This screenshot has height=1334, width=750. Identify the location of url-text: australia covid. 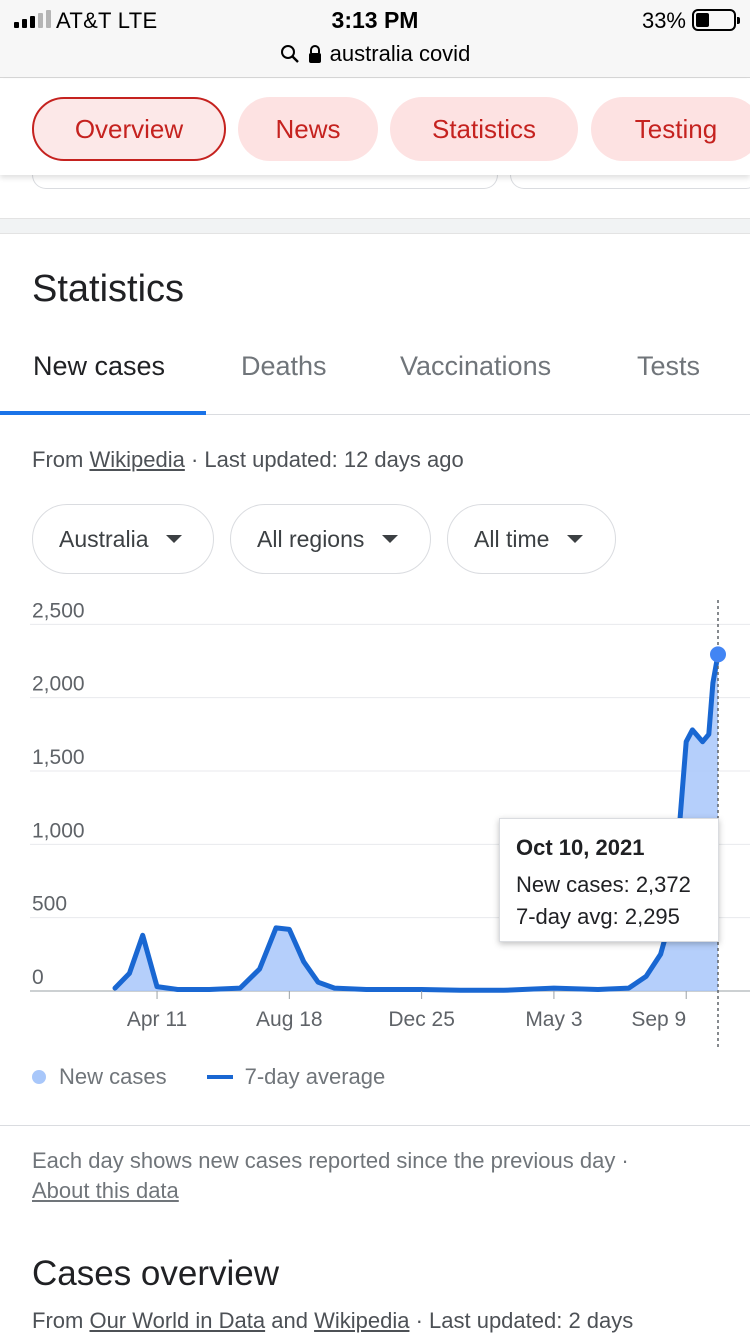
(400, 53).